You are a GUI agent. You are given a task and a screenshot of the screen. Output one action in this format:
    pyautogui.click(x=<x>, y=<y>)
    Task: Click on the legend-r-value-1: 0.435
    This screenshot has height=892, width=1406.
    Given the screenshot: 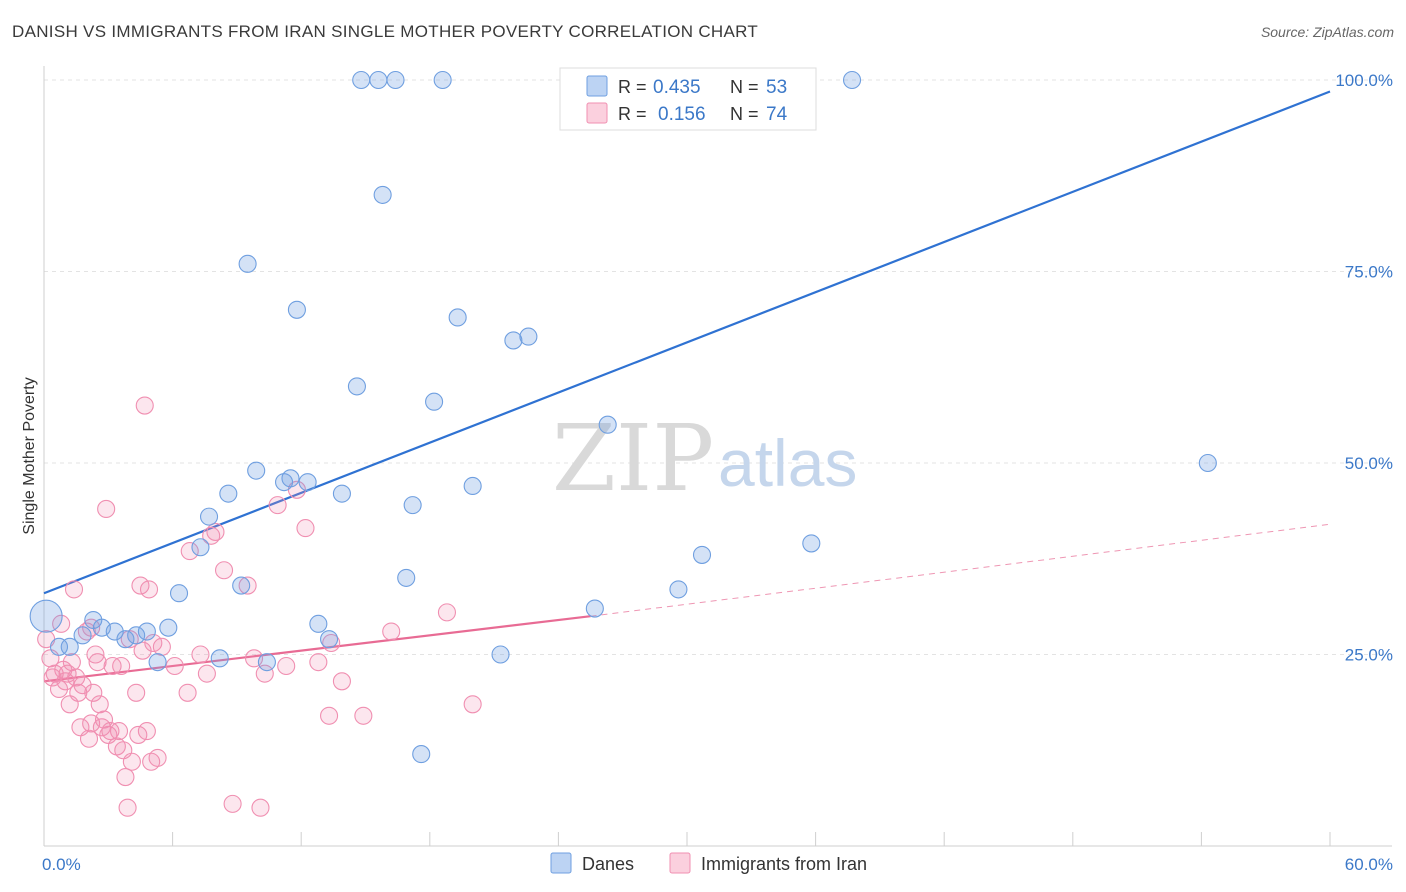 What is the action you would take?
    pyautogui.click(x=677, y=87)
    